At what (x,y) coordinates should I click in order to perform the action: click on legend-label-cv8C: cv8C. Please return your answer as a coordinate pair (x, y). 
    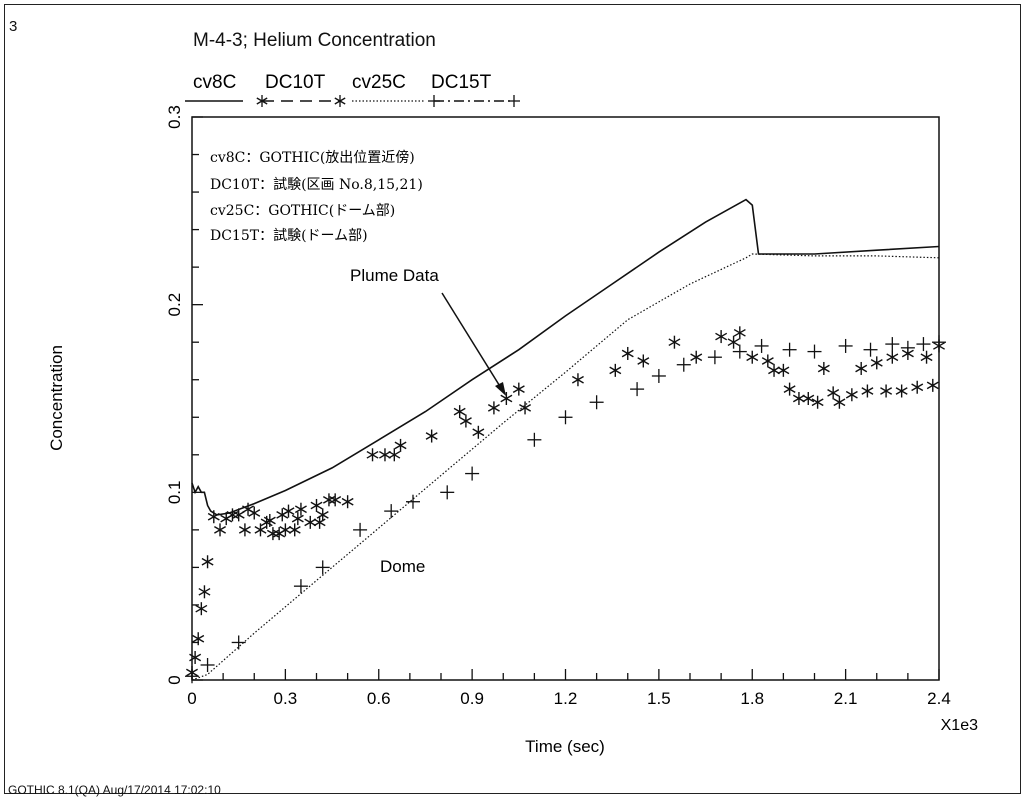
    Looking at the image, I should click on (214, 82).